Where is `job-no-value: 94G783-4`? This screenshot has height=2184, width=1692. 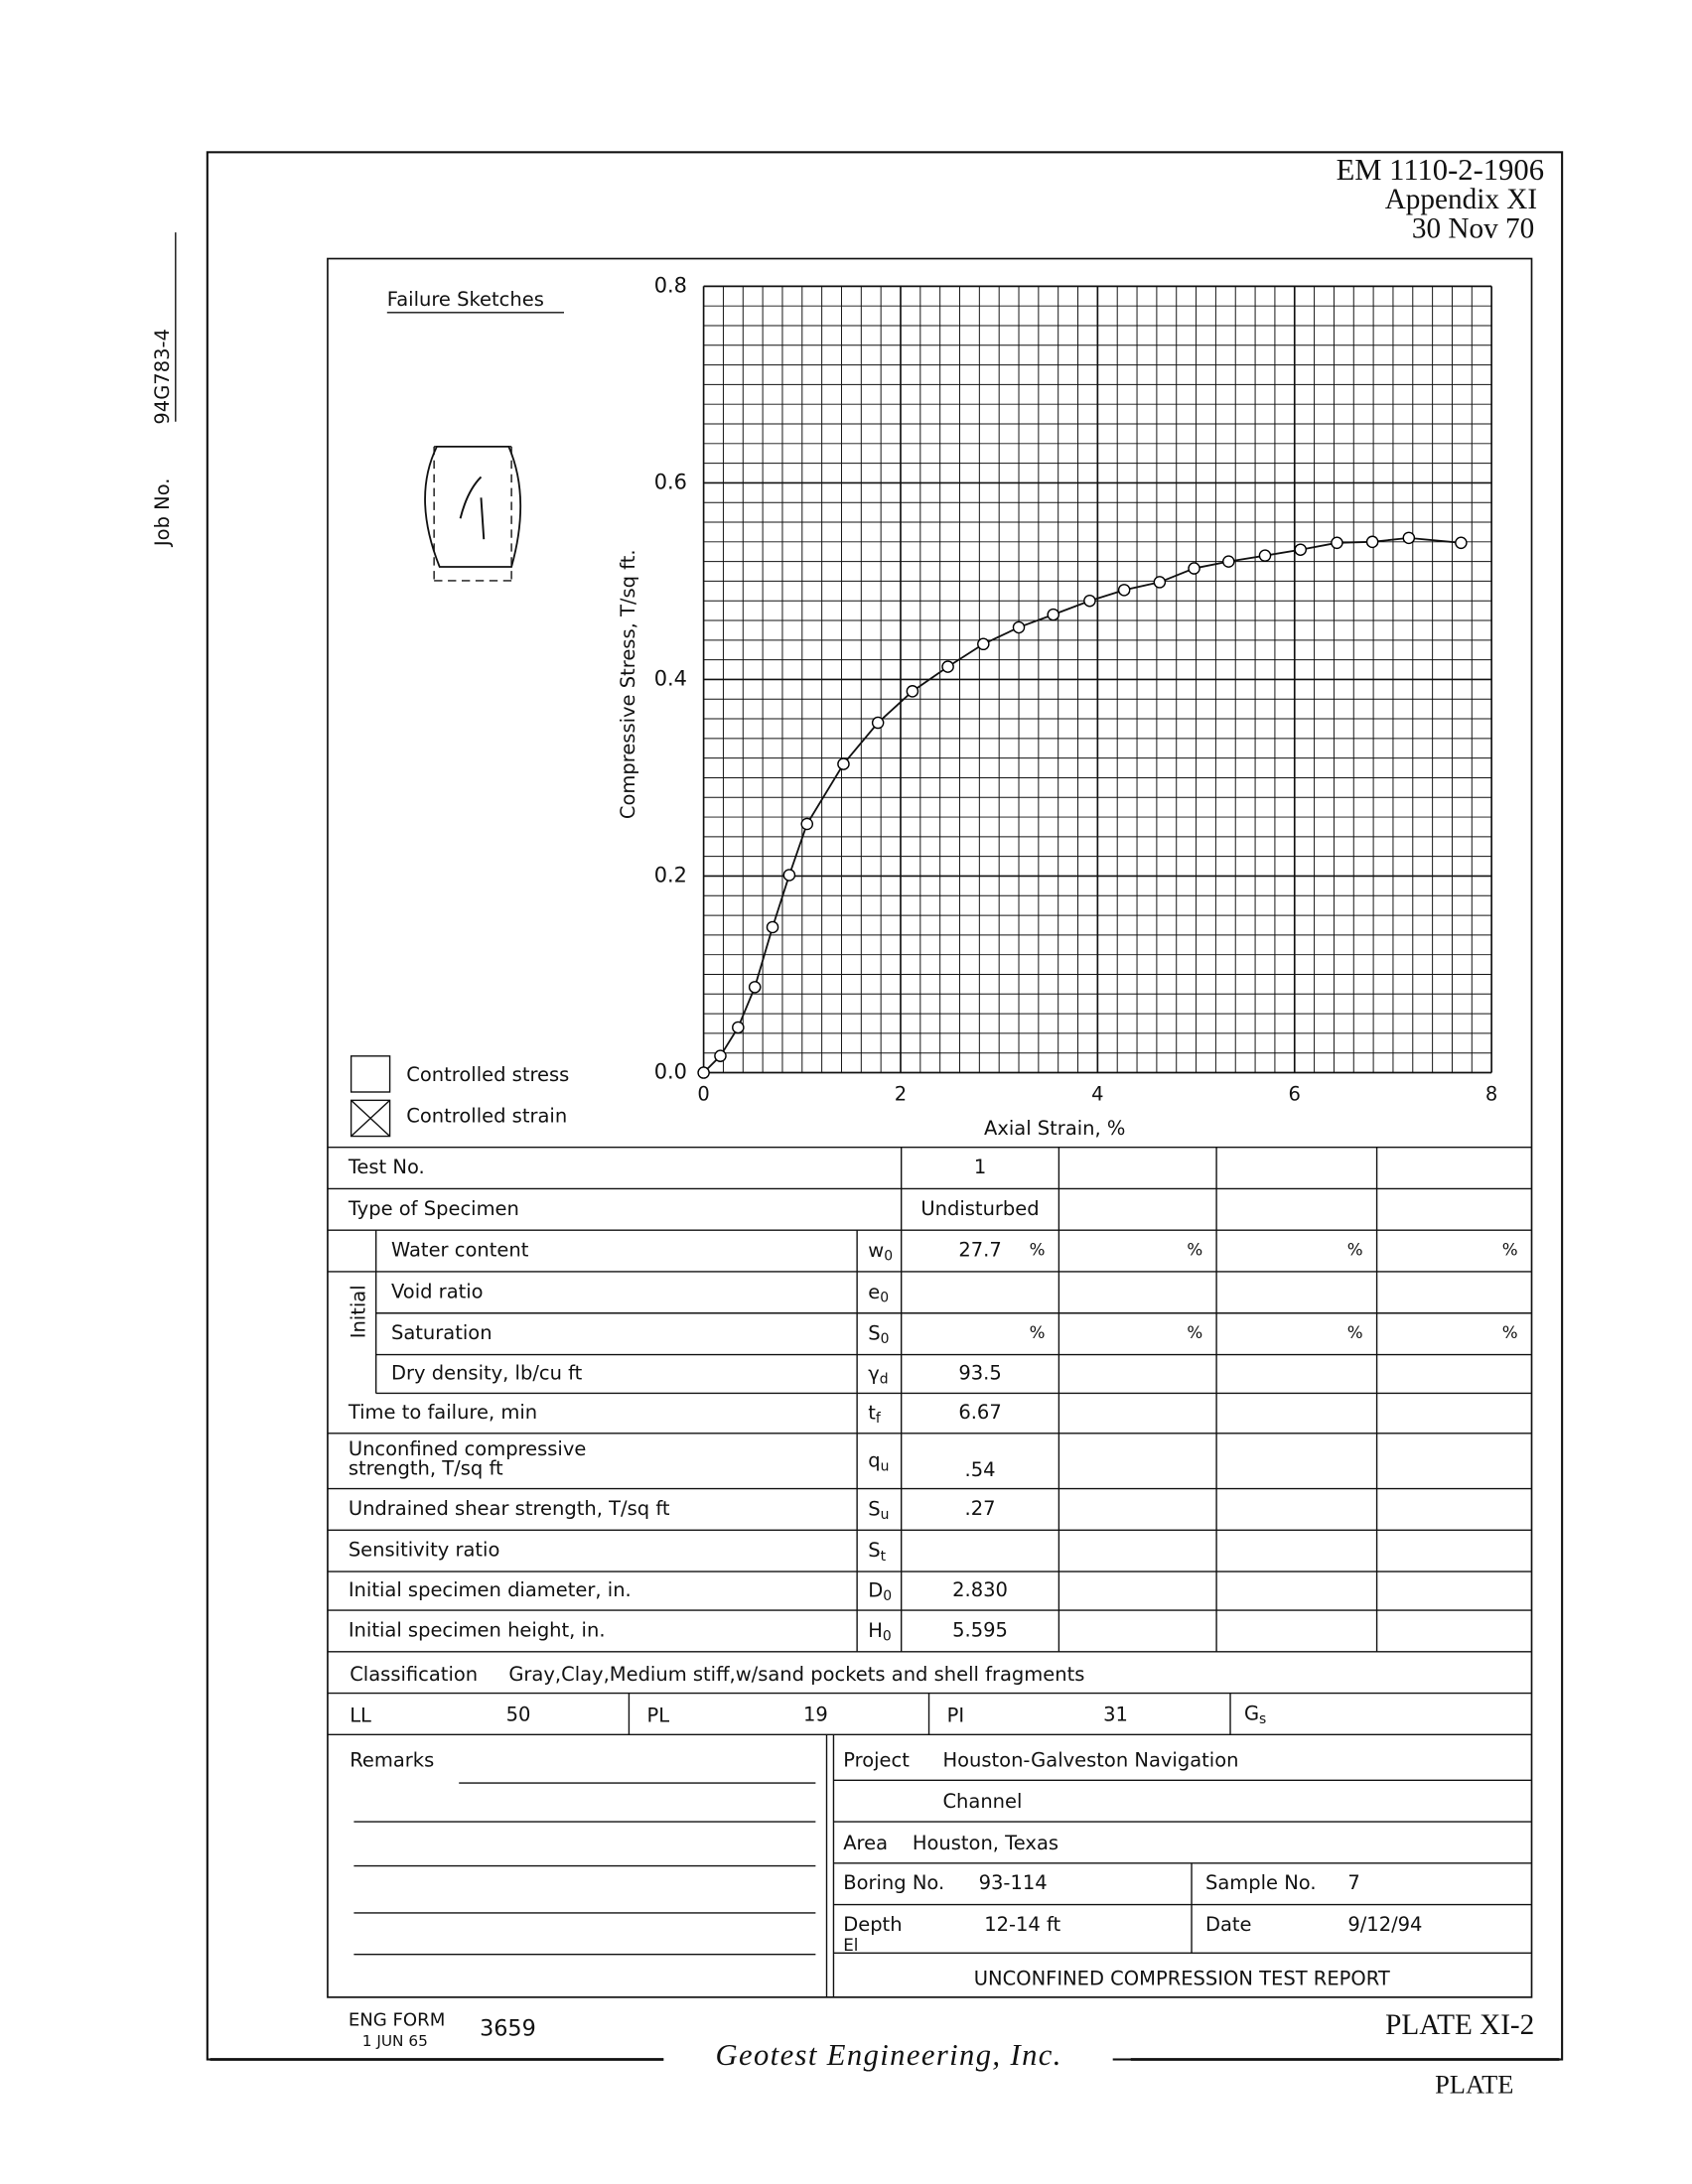
job-no-value: 94G783-4 is located at coordinates (162, 377).